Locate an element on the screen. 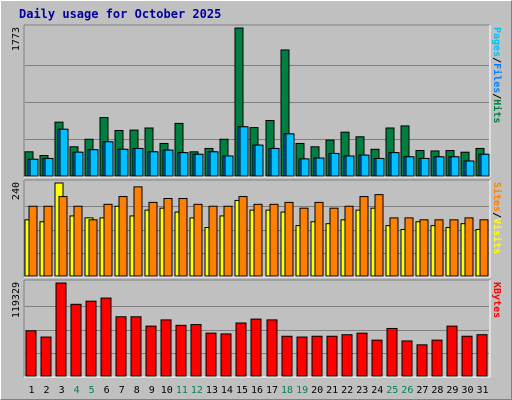 The width and height of the screenshot is (512, 400). x-tick-label: 3 is located at coordinates (62, 390).